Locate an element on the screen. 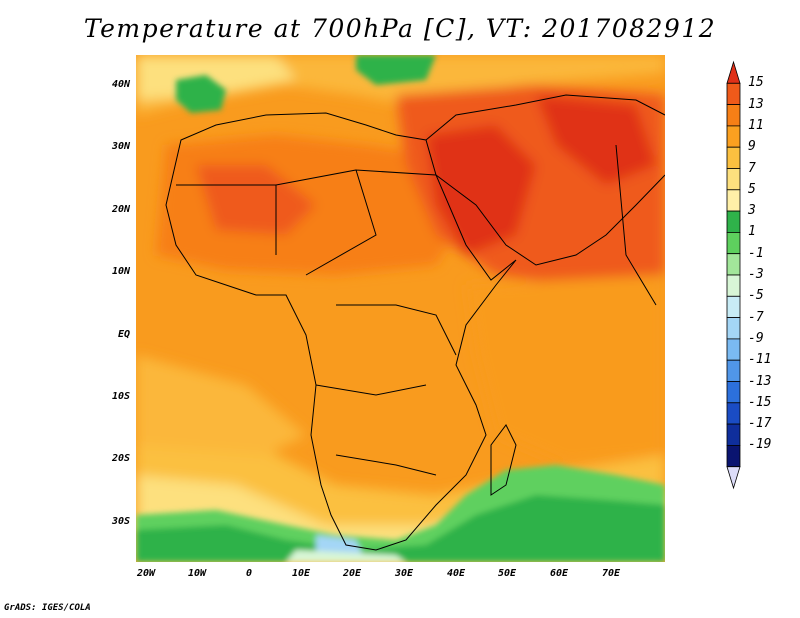  lat-label-10n: 10N is located at coordinates (120, 271).